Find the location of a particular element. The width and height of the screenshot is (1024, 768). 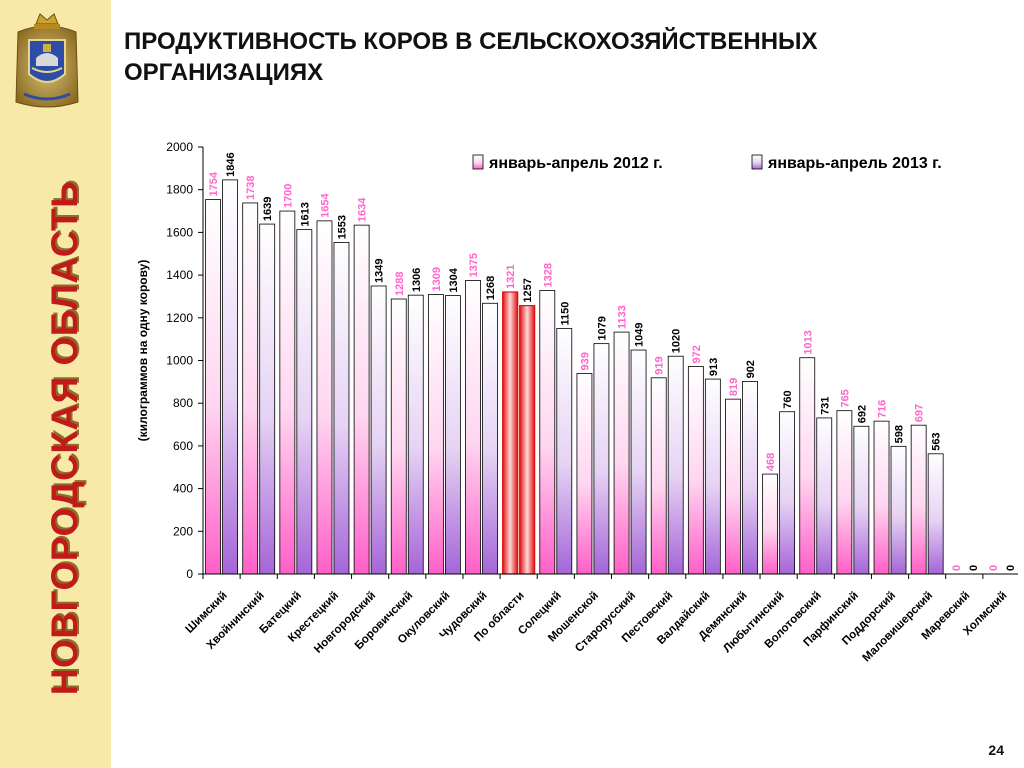

legend-swatch-2012 is located at coordinates (478, 162).